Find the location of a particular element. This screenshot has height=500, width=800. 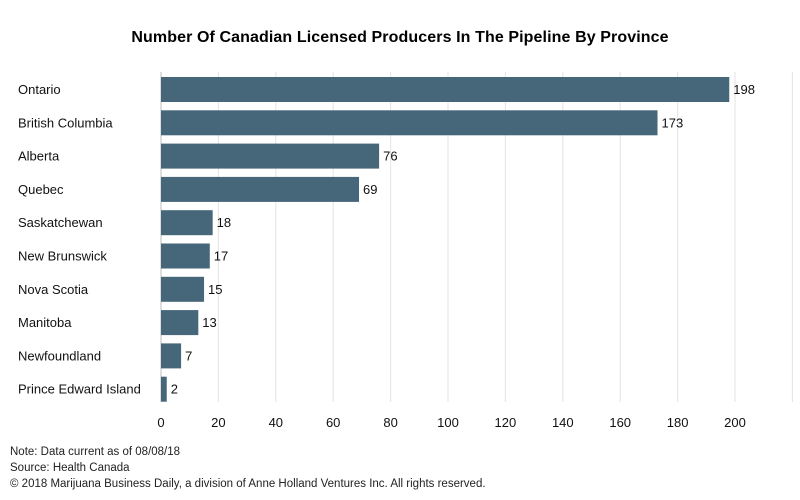

category-label: Alberta is located at coordinates (39, 156).